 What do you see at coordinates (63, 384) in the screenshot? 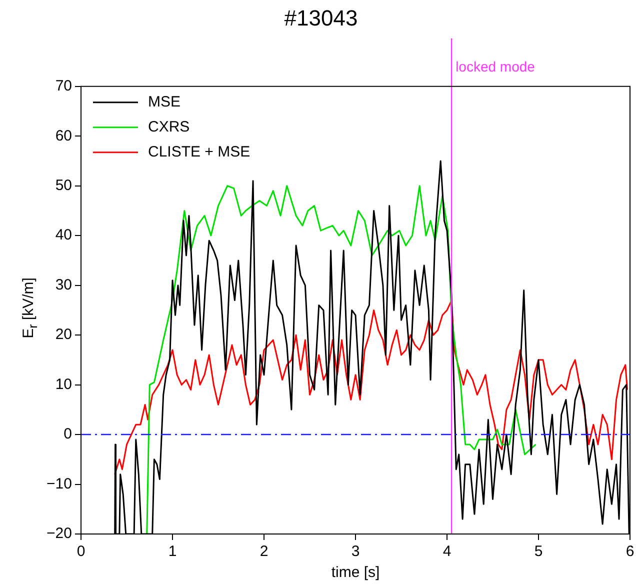
I see `y-tick-label: 10` at bounding box center [63, 384].